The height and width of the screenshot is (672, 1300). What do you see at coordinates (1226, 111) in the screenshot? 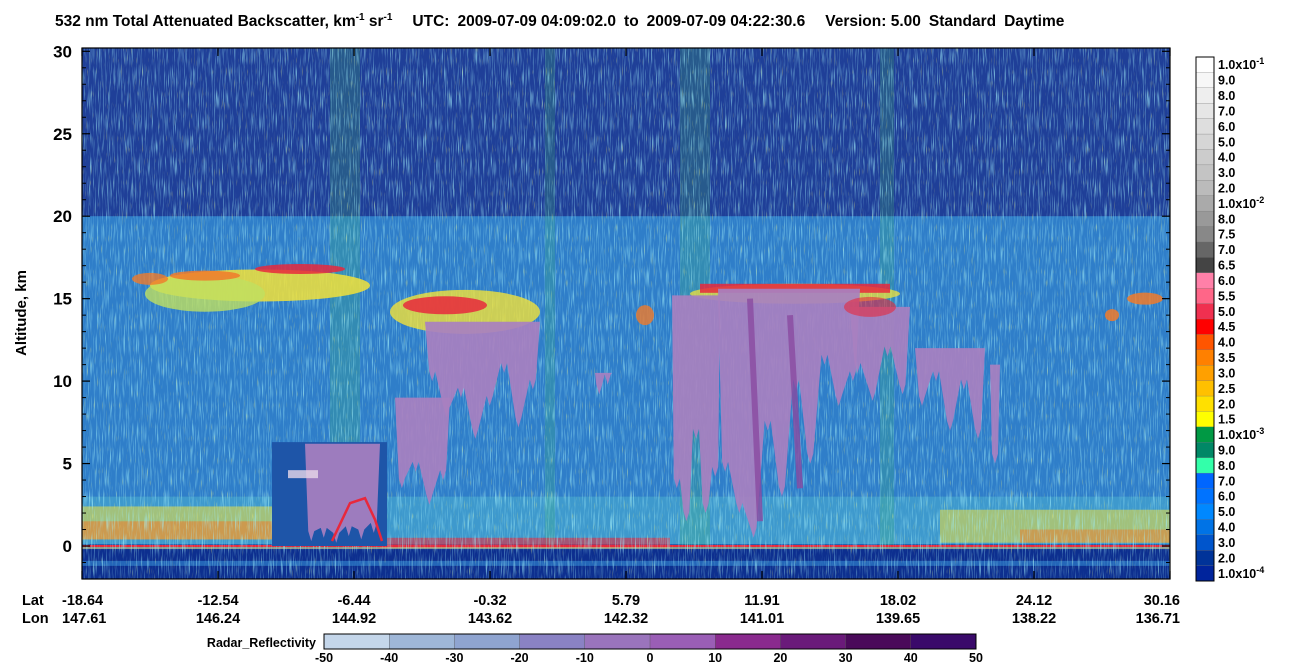
I see `colorbar-label-text-3: 7.0` at bounding box center [1226, 111].